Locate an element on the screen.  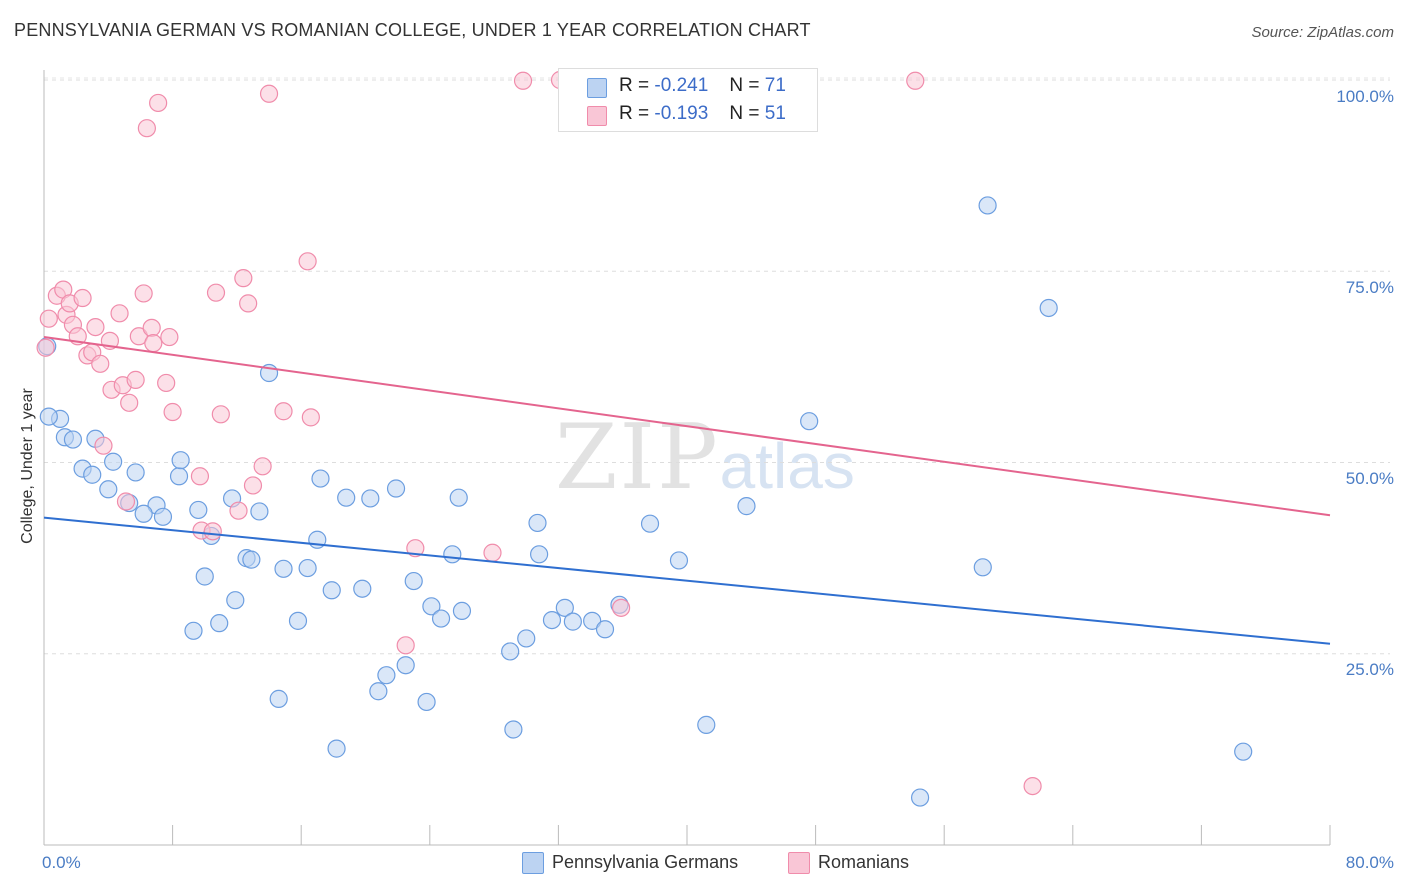
legend-n-label: N = is located at coordinates (744, 113).